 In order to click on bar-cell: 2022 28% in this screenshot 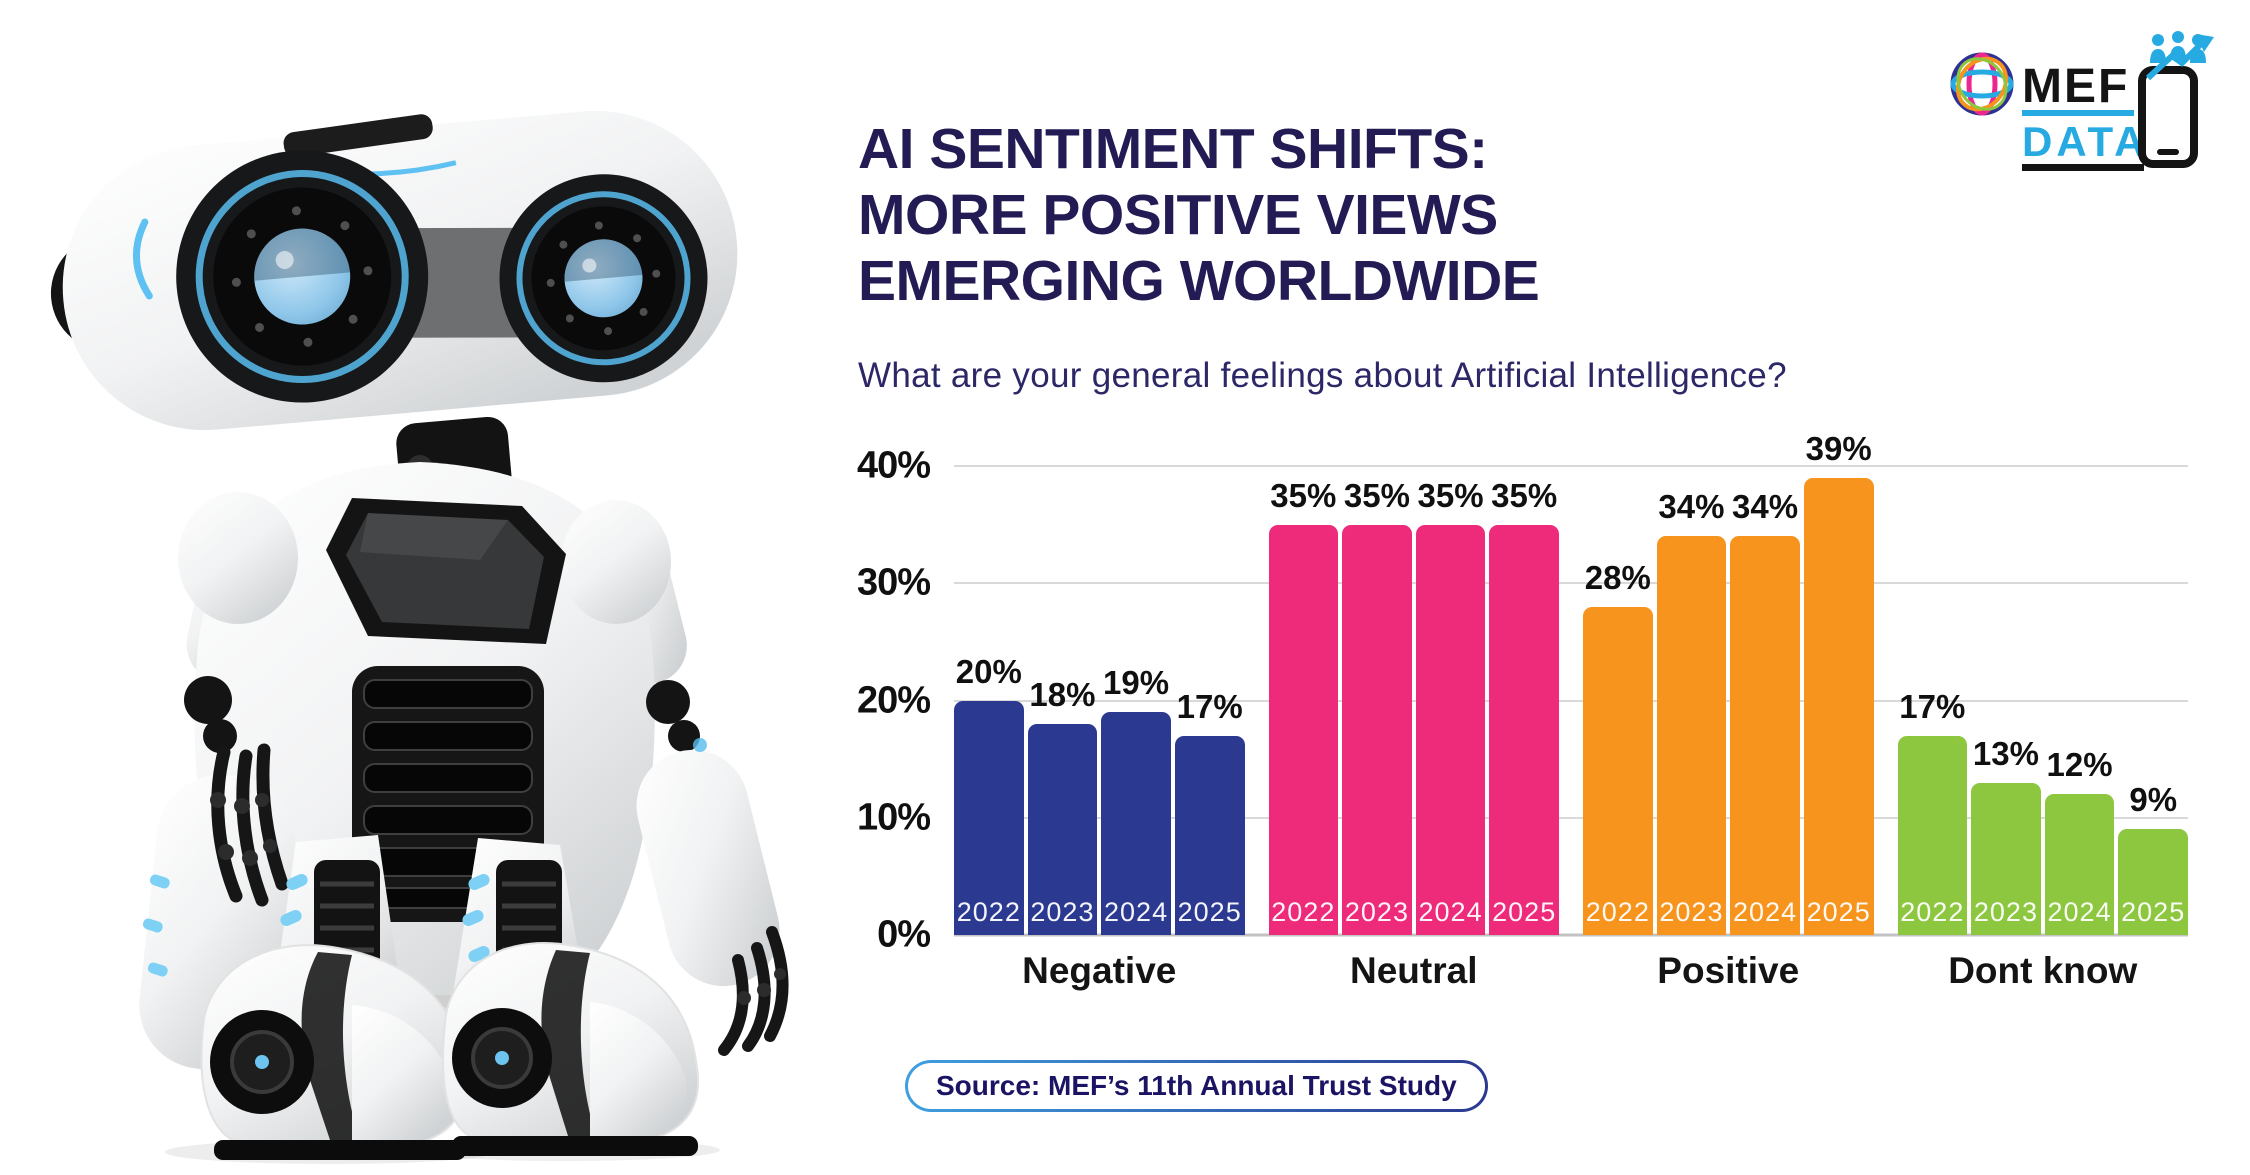, I will do `click(1618, 700)`.